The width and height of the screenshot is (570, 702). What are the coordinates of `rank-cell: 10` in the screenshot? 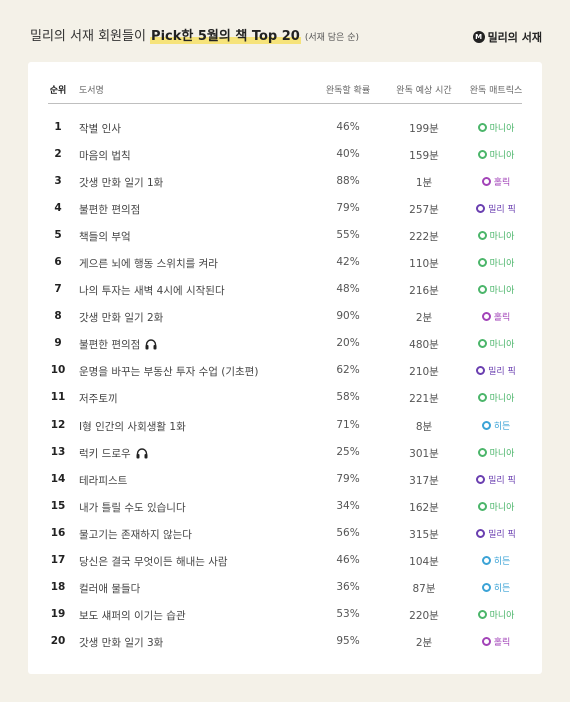 It's located at (58, 370).